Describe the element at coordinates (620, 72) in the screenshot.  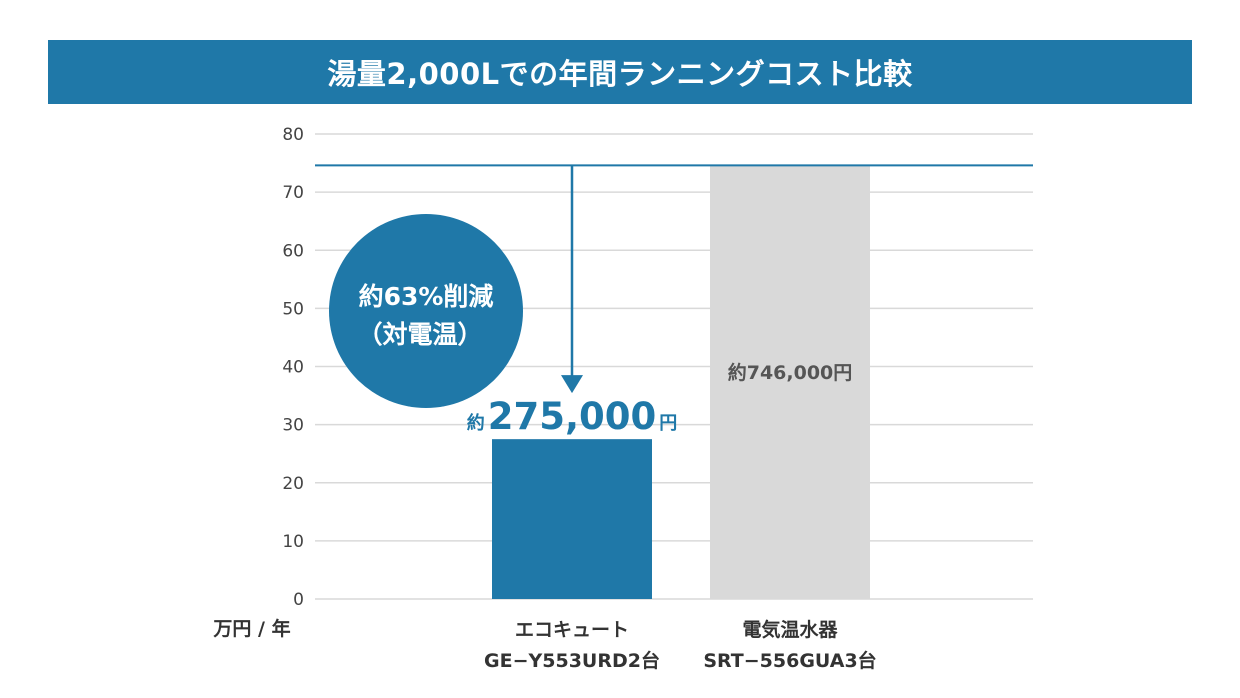
I see `chart-title: 湯量2,000Lでの年間ランニングコスト比較` at that location.